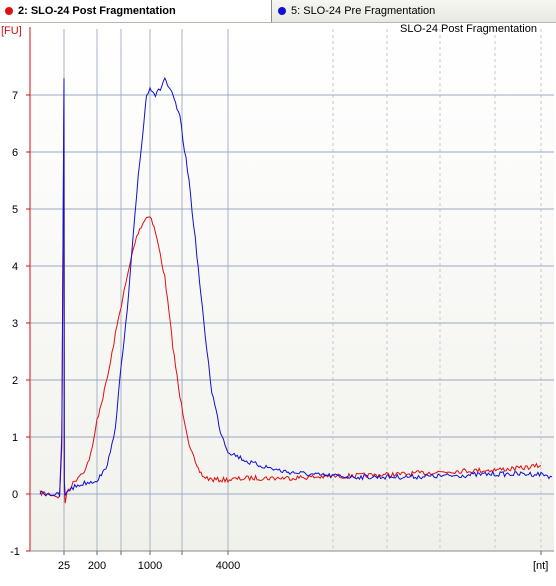 Image resolution: width=556 pixels, height=586 pixels. I want to click on y-tick-label: 2, so click(15, 381).